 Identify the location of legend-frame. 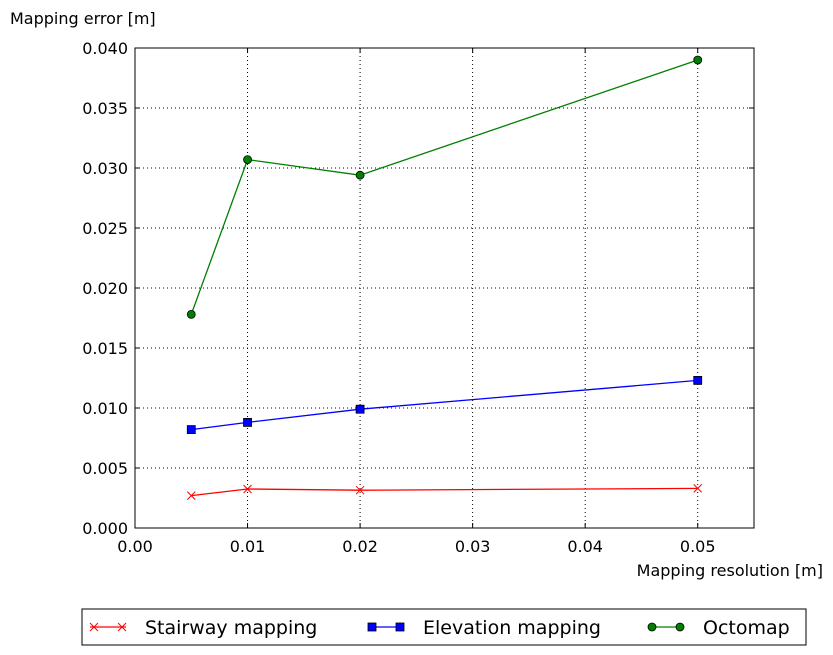
(444, 627).